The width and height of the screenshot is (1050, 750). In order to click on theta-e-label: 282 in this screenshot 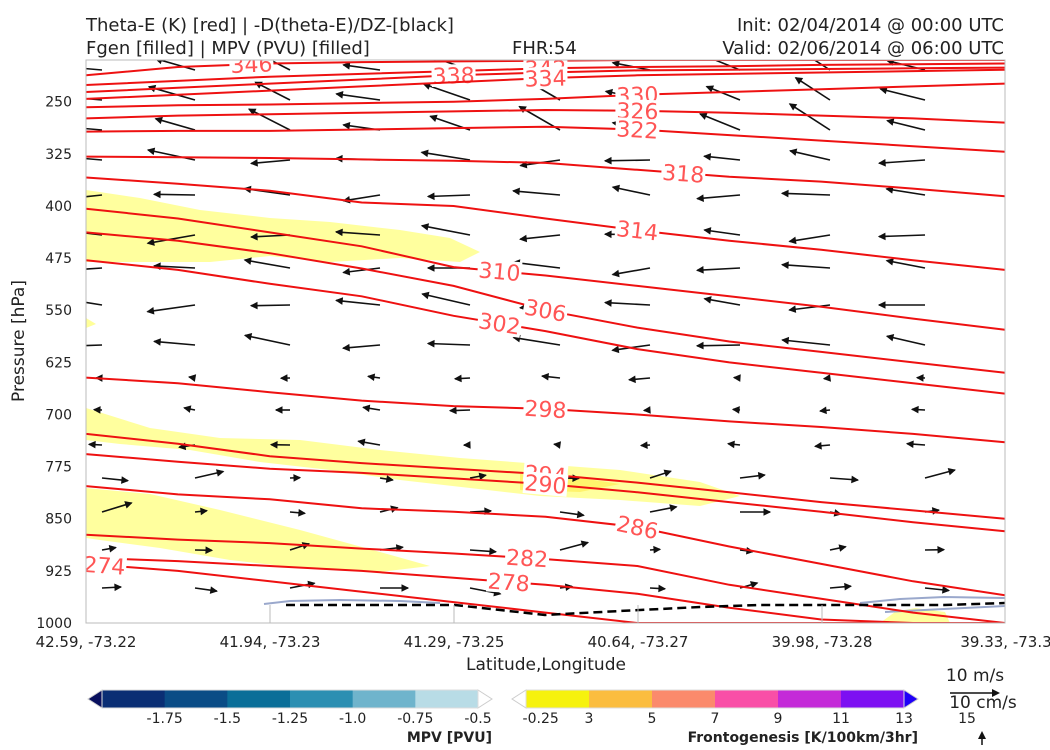, I will do `click(526, 560)`.